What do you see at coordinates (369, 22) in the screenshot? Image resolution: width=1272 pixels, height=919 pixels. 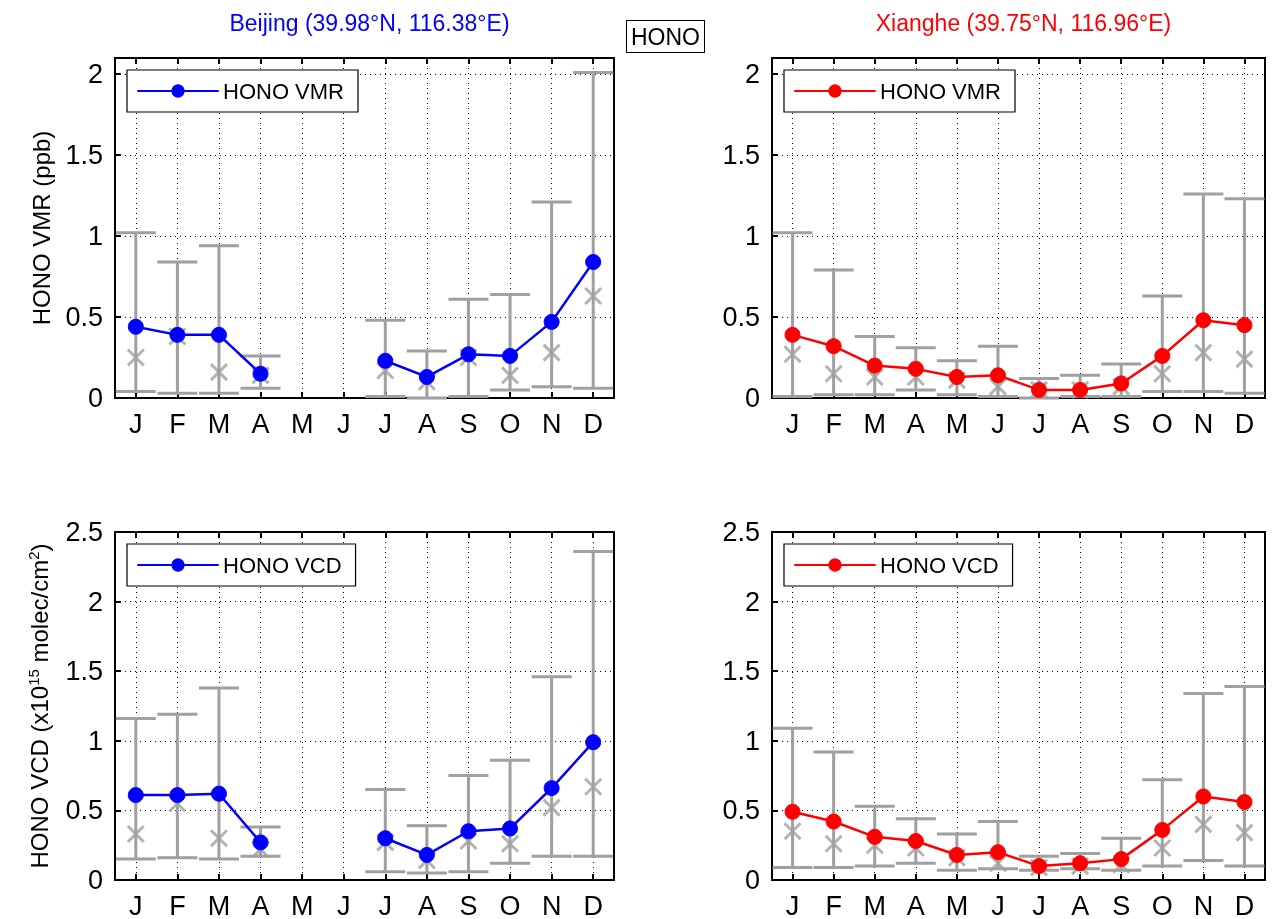 I see `chart-title: Beijing (39.98°N, 116.38°E)` at bounding box center [369, 22].